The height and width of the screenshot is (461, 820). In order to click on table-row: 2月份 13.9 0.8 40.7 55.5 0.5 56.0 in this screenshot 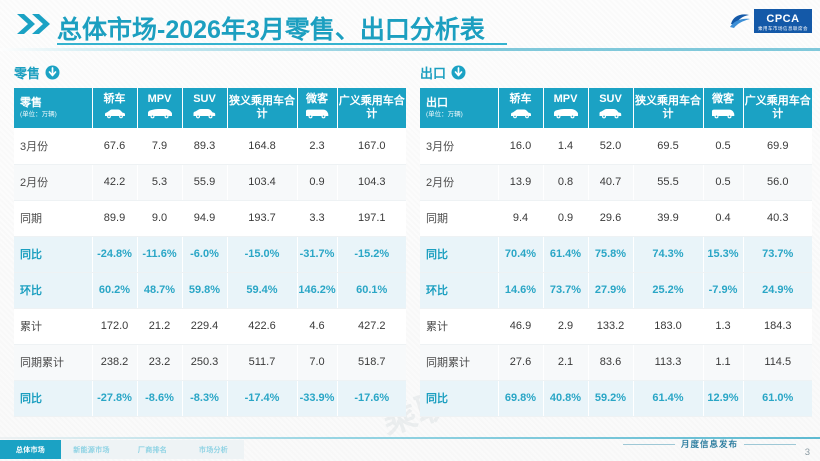, I will do `click(616, 182)`.